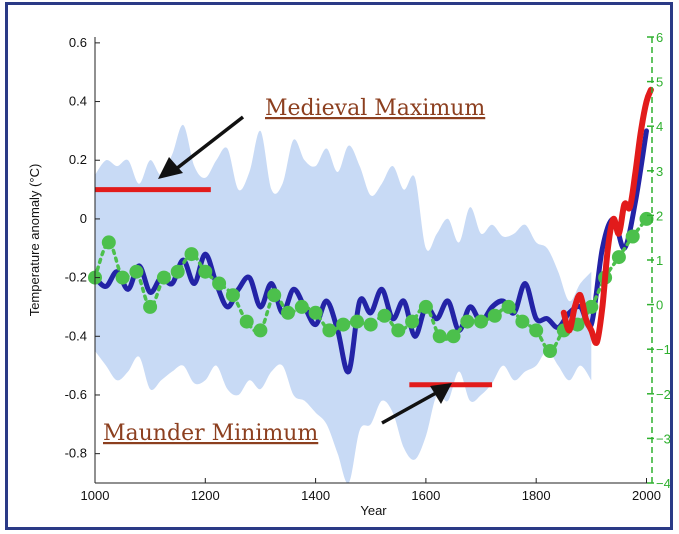 This screenshot has width=679, height=534. I want to click on x-tick-label: 1400, so click(315, 495).